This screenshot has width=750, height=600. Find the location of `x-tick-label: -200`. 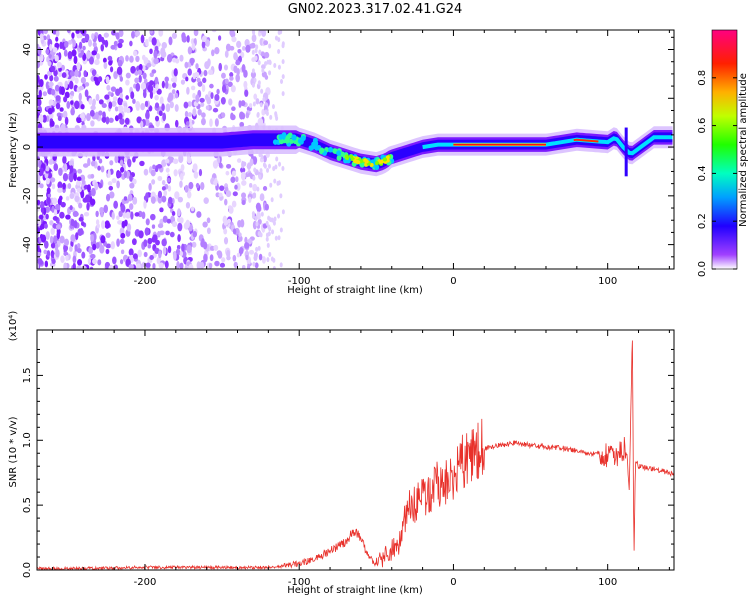

x-tick-label: -200 is located at coordinates (145, 281).